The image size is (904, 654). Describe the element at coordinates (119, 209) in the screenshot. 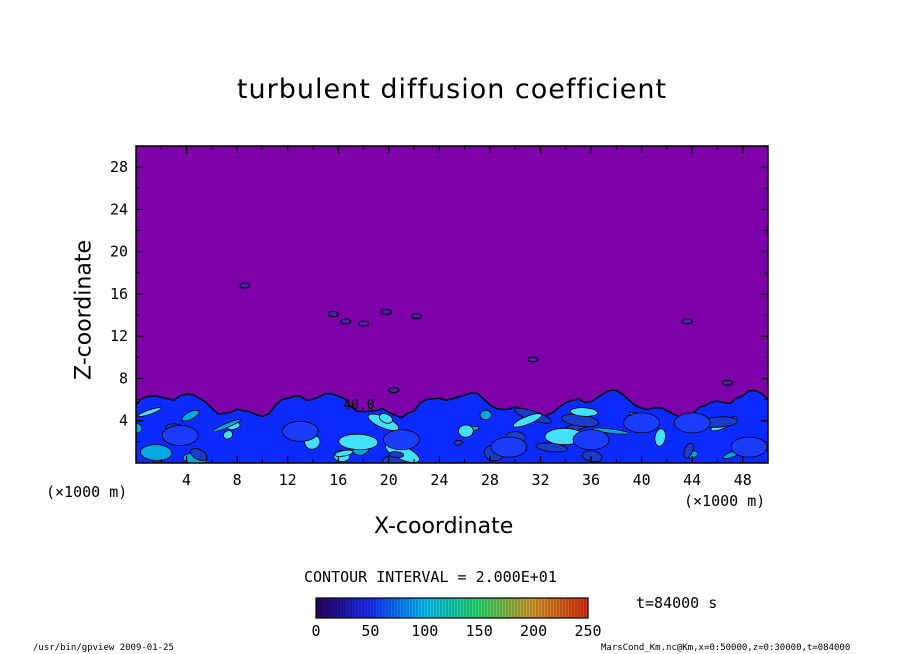

I see `y-tick-label: 24` at that location.